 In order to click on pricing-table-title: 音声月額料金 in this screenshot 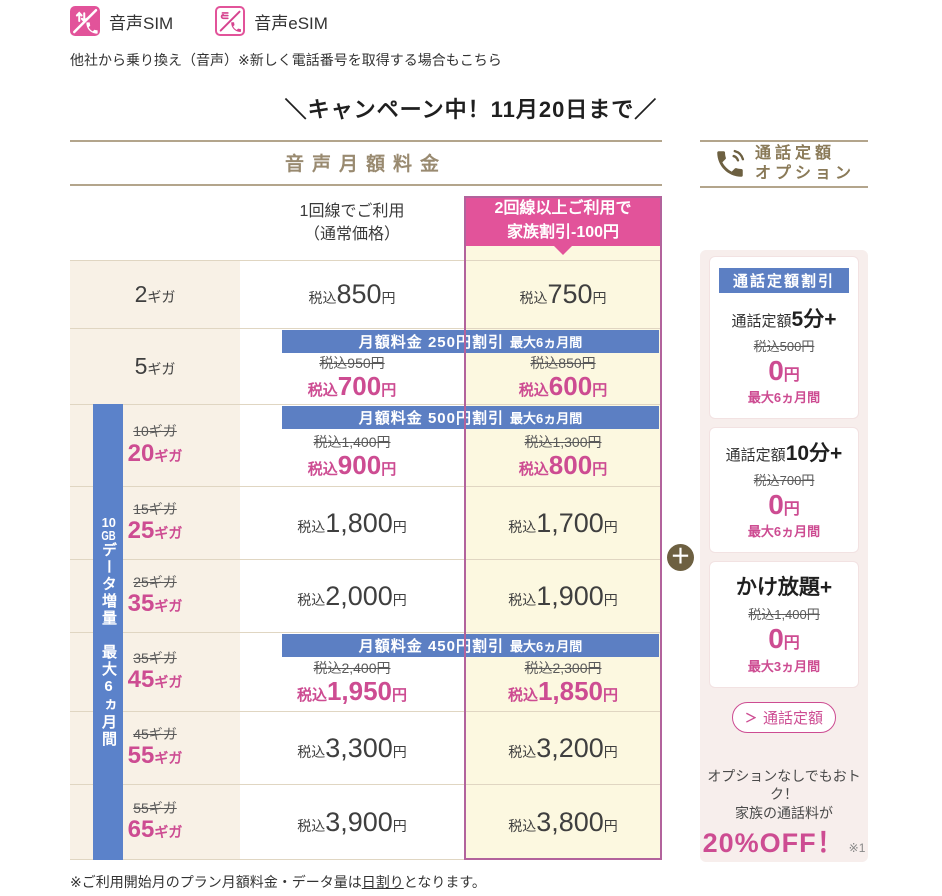, I will do `click(366, 163)`.